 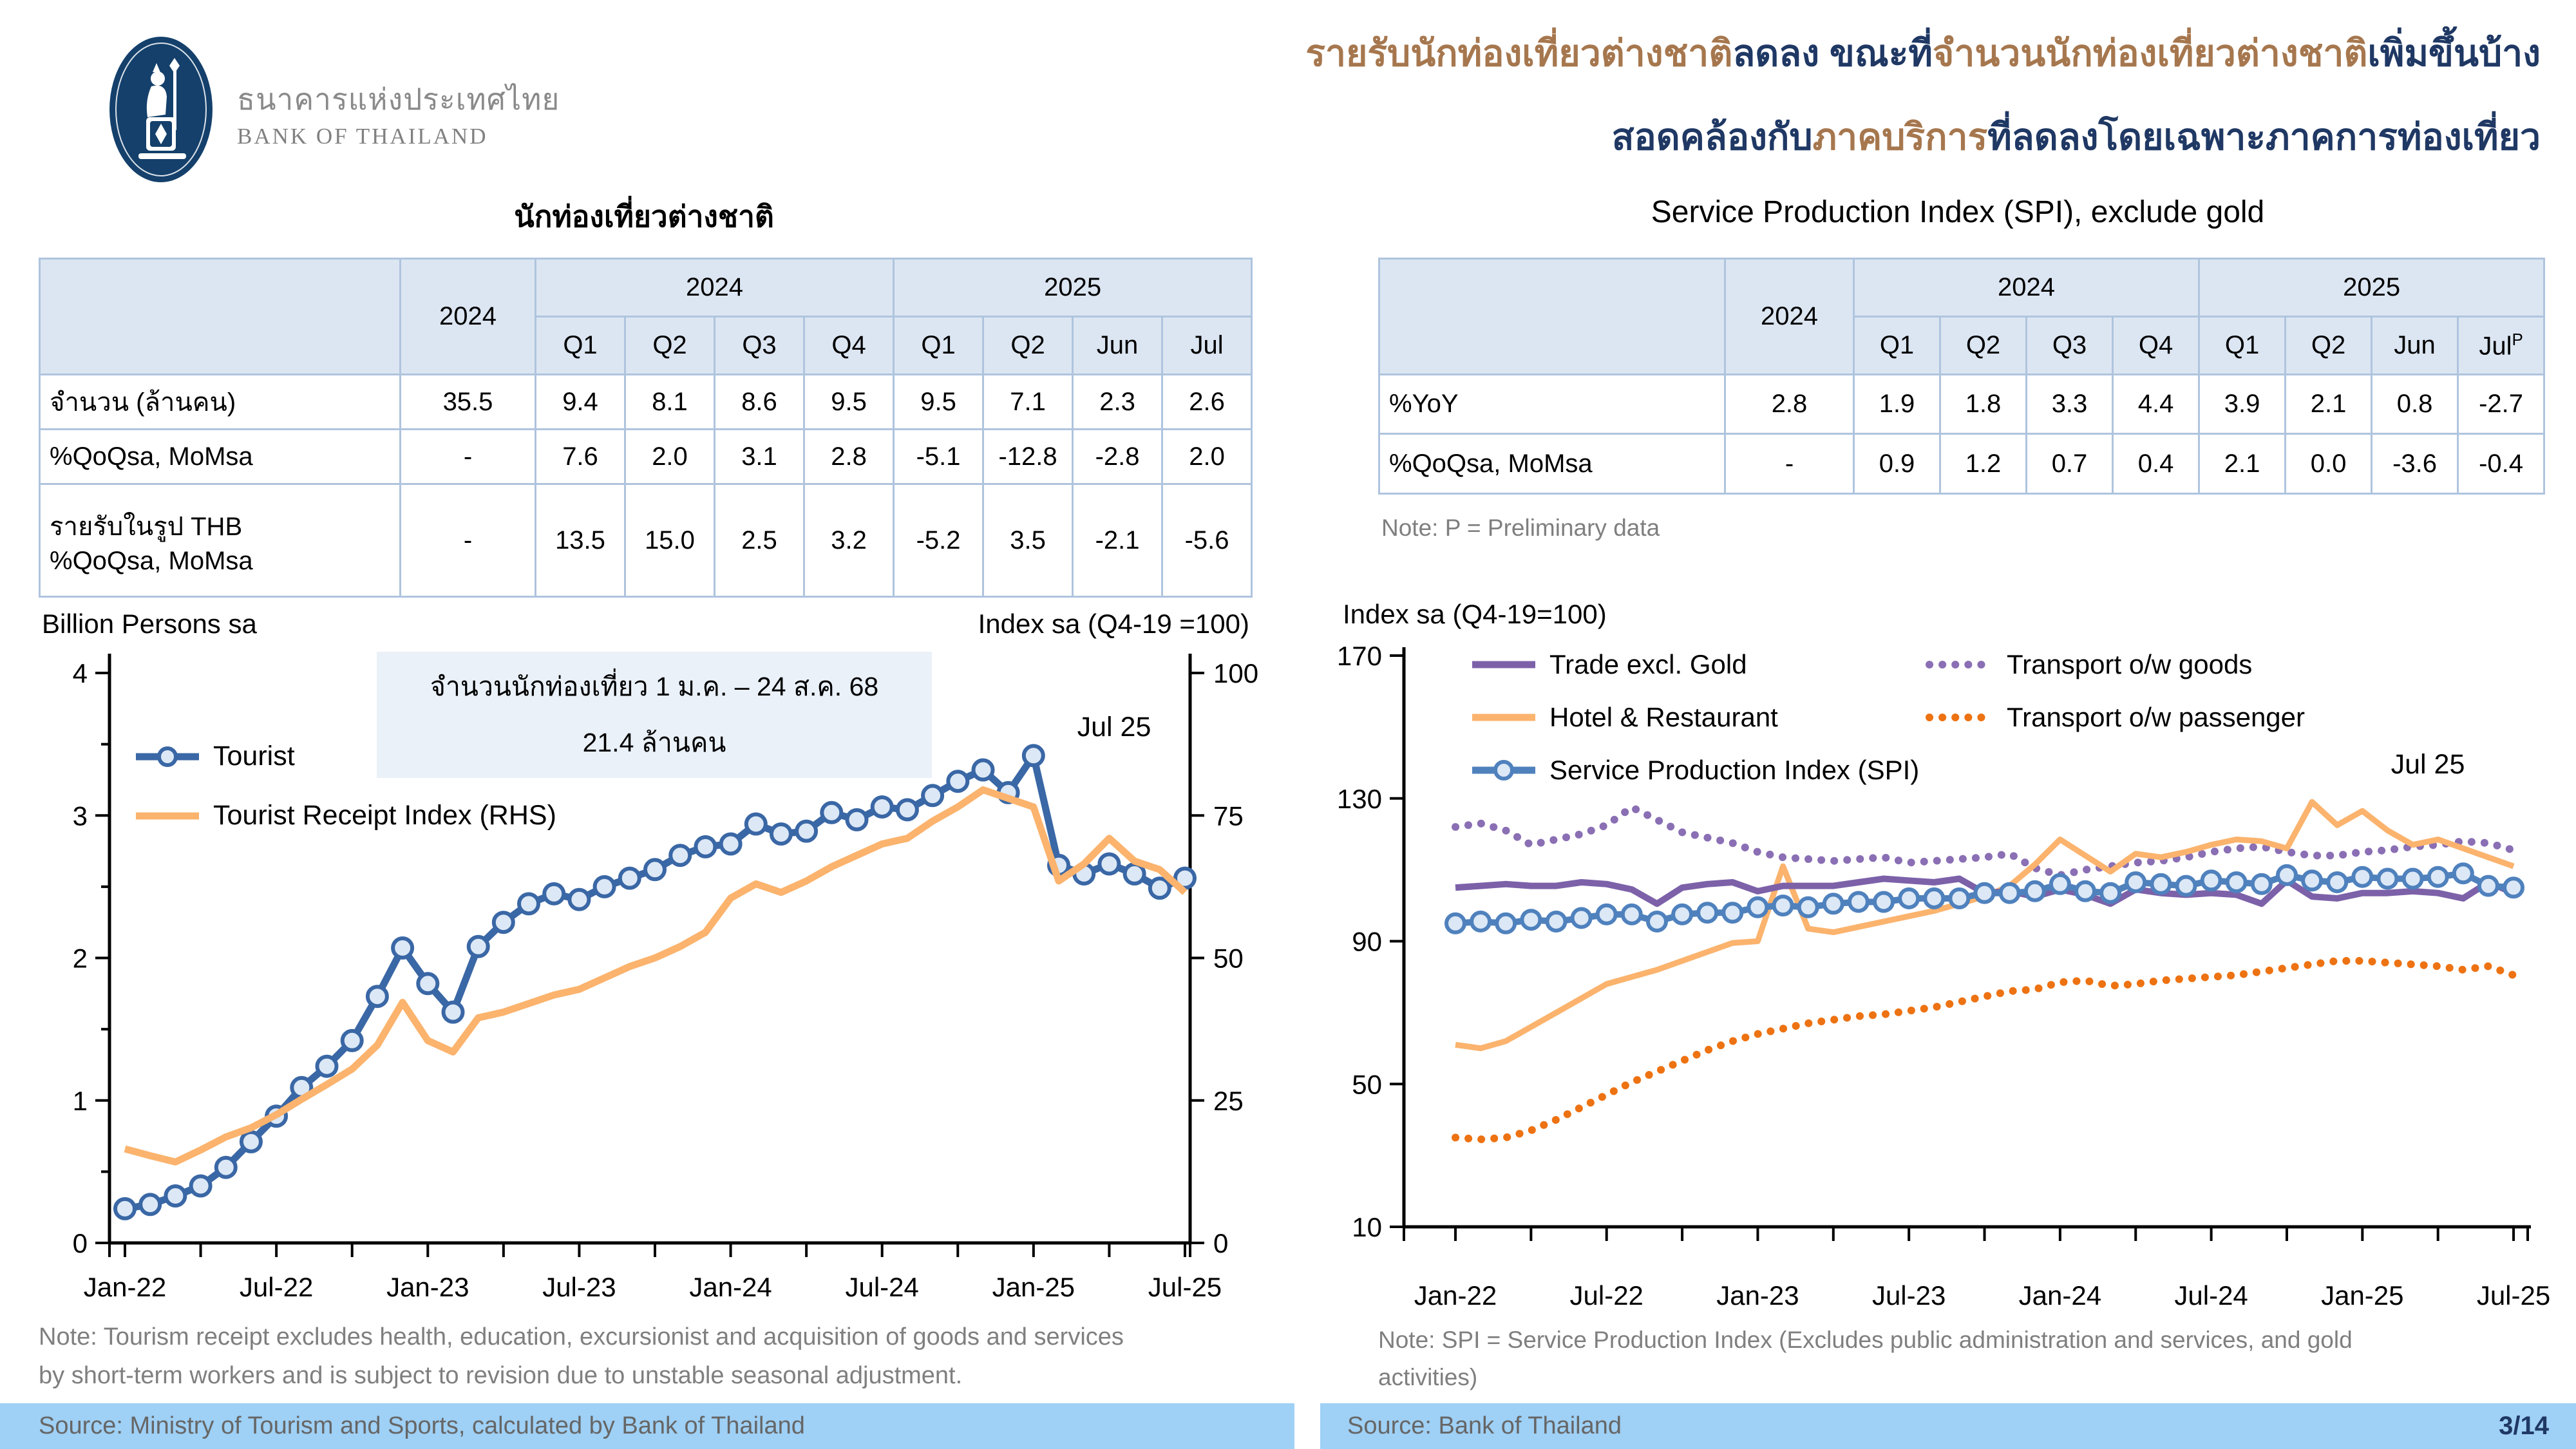 I want to click on table-cell: -2.1, so click(x=1118, y=540).